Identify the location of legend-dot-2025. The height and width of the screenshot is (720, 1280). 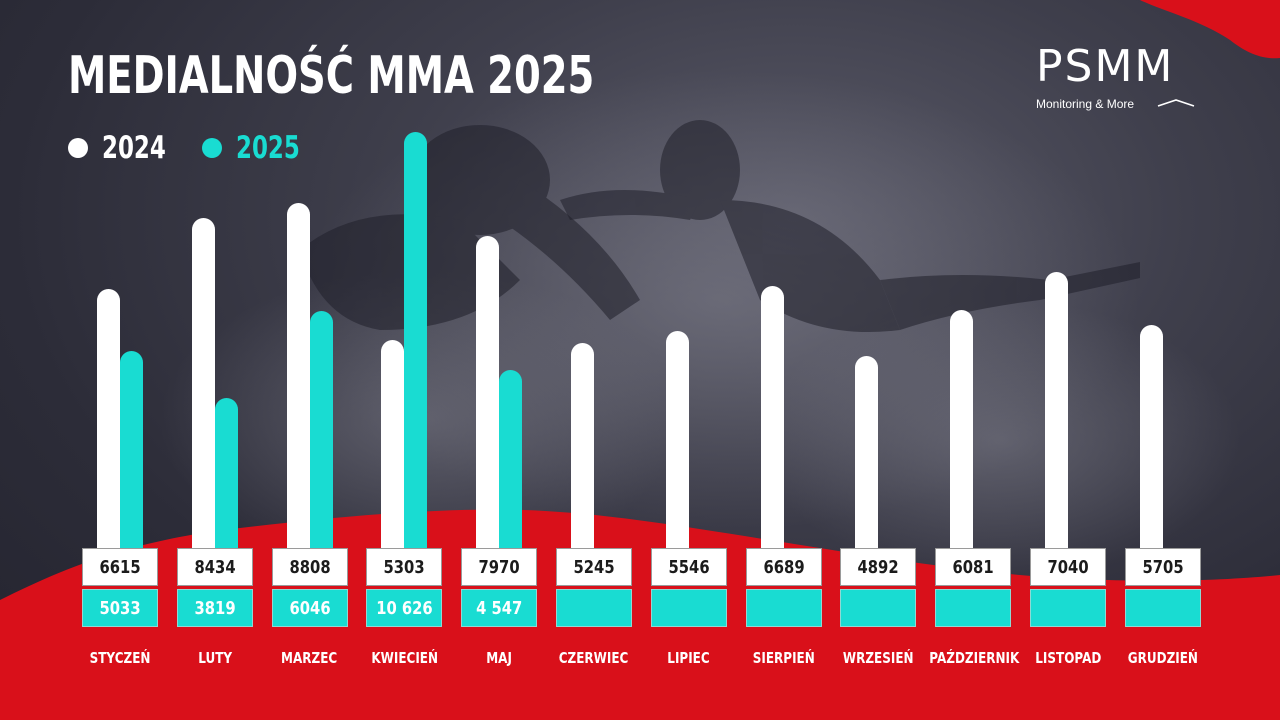
(212, 148).